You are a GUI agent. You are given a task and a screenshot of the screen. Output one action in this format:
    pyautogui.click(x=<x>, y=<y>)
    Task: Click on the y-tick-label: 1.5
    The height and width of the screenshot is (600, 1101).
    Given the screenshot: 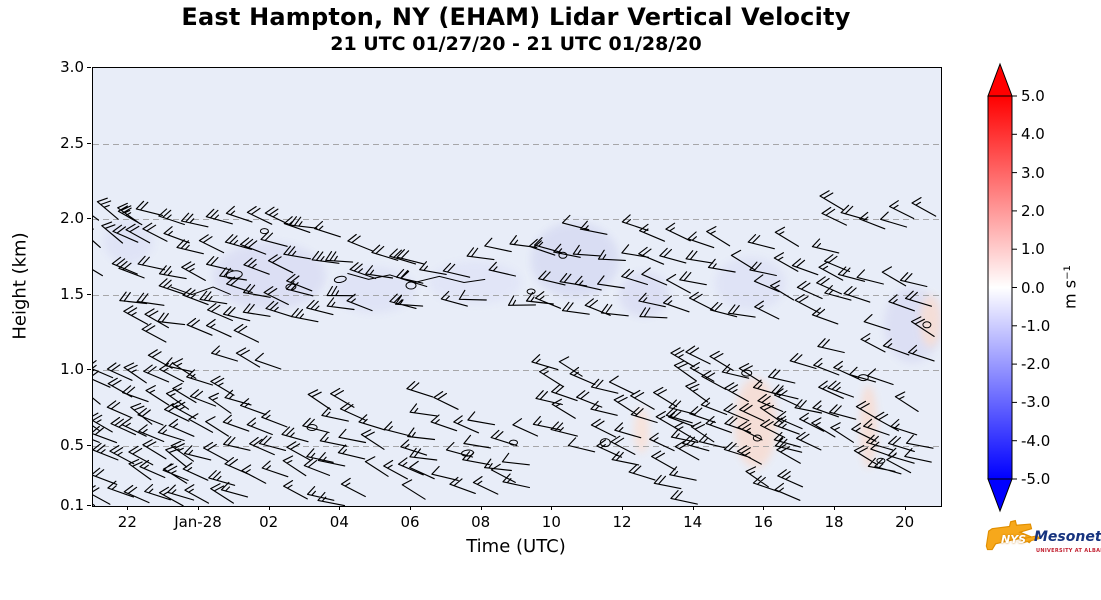 What is the action you would take?
    pyautogui.click(x=72, y=293)
    